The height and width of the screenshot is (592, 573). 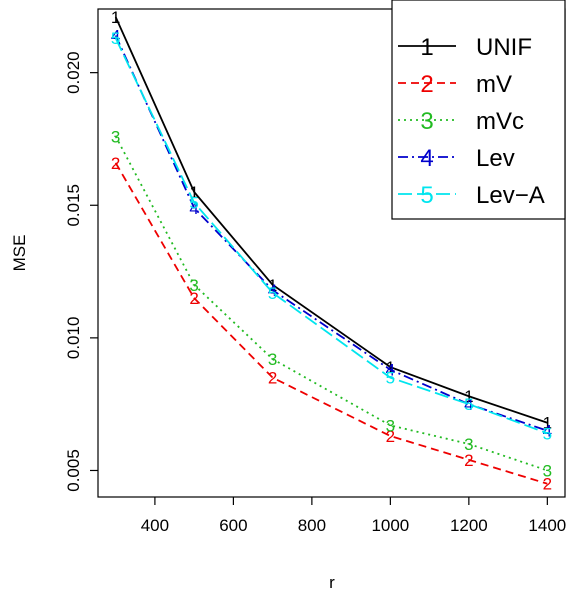 I want to click on y-axis-label: MSE, so click(x=19, y=253).